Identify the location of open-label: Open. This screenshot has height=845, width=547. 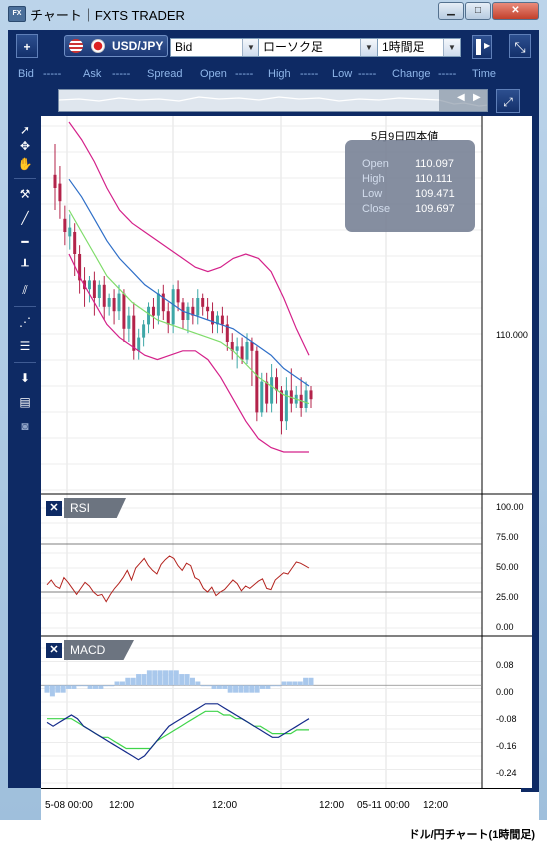
(213, 74).